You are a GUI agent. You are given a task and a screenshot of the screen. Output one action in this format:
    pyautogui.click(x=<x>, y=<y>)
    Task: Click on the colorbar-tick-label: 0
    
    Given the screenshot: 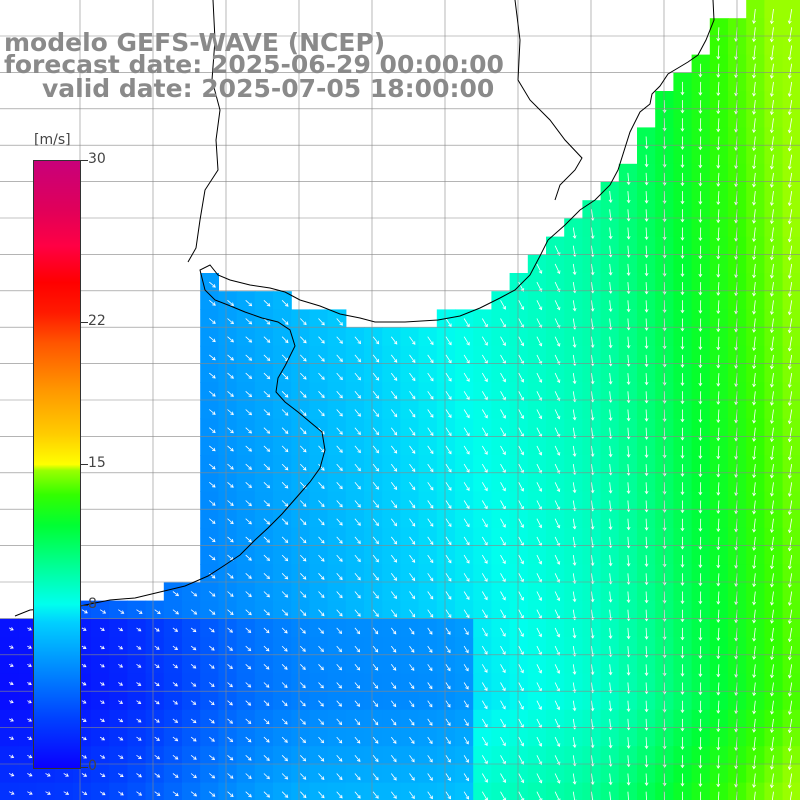 What is the action you would take?
    pyautogui.click(x=92, y=766)
    